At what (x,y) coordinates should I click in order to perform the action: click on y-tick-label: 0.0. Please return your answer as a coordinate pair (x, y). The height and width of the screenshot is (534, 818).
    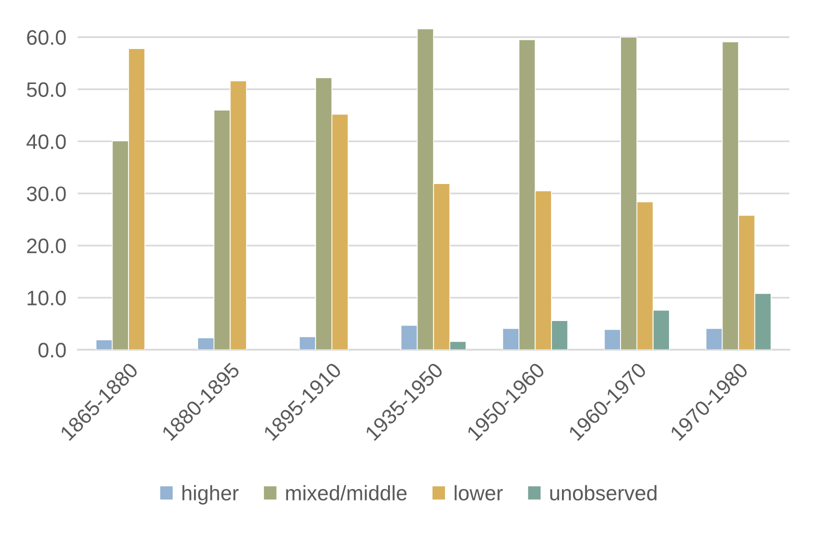
    Looking at the image, I should click on (52, 350).